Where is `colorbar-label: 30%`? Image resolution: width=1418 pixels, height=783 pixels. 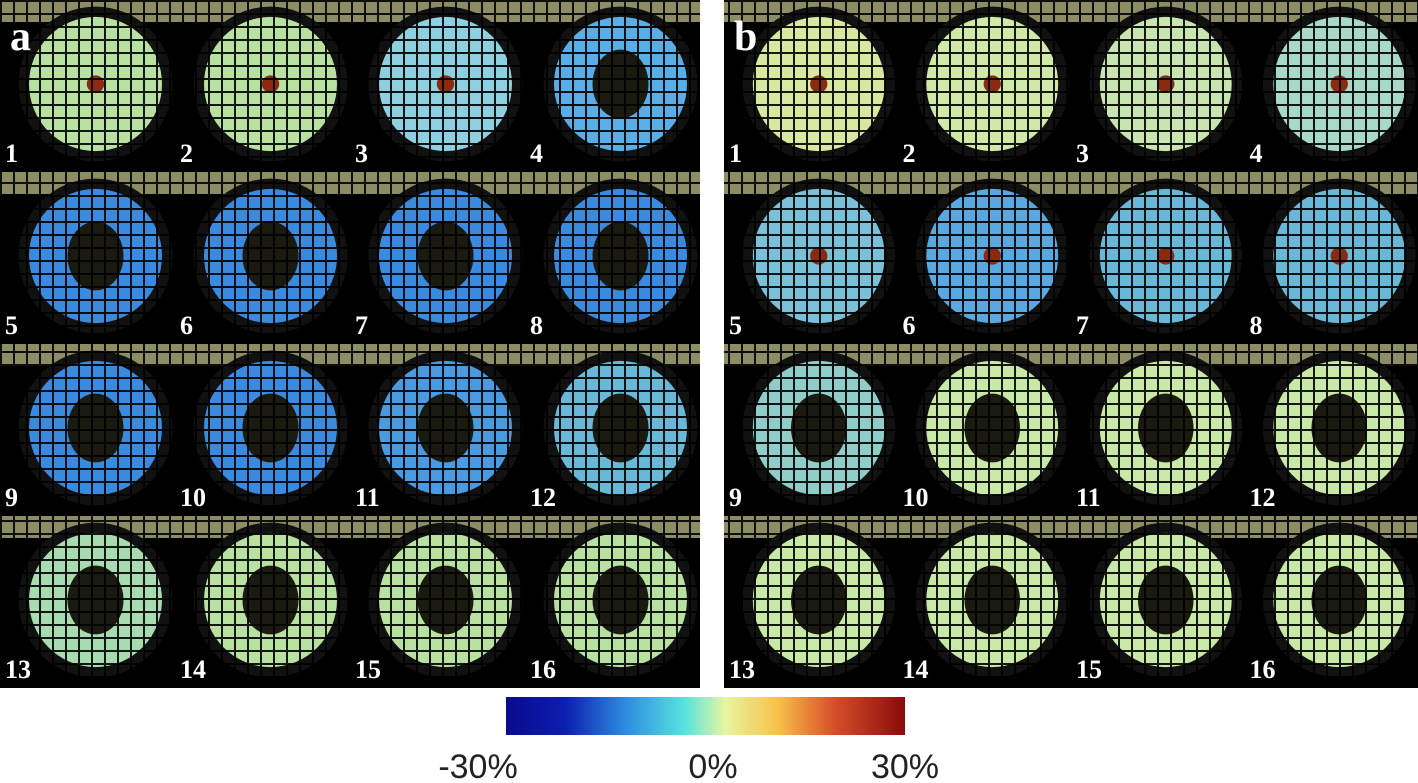
colorbar-label: 30% is located at coordinates (905, 765).